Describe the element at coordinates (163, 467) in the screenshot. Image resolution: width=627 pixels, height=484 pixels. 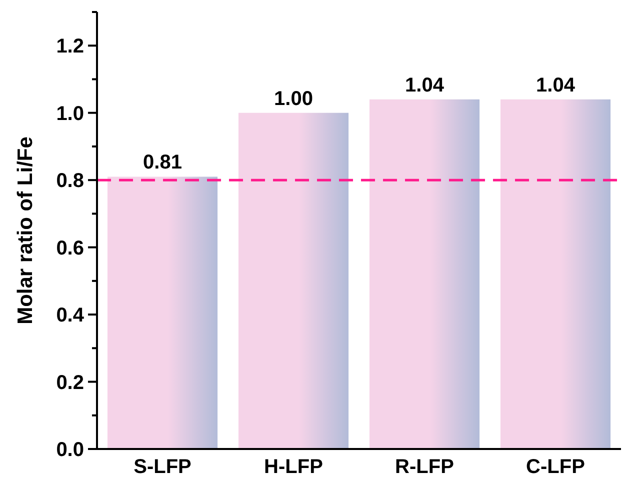
I see `x-tick-label: S-LFP` at that location.